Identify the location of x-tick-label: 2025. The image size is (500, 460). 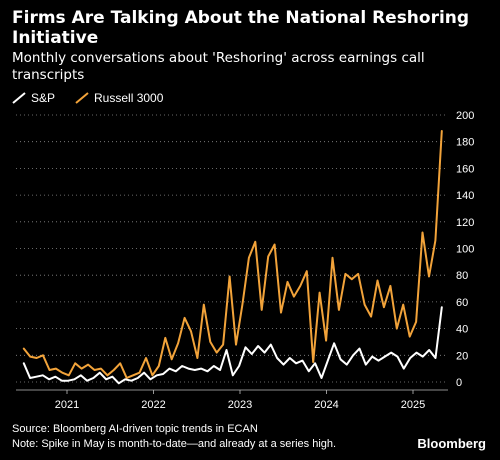
(413, 405).